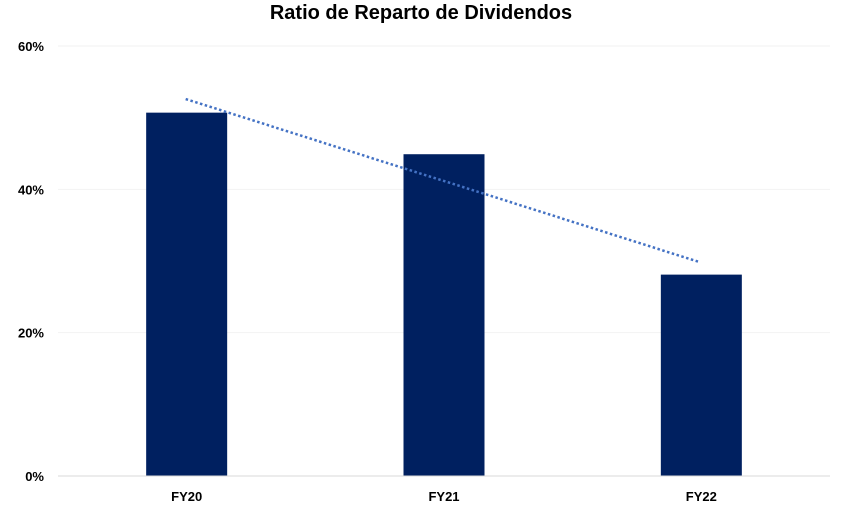 The height and width of the screenshot is (511, 842). I want to click on y-tick-label: 40%, so click(31, 189).